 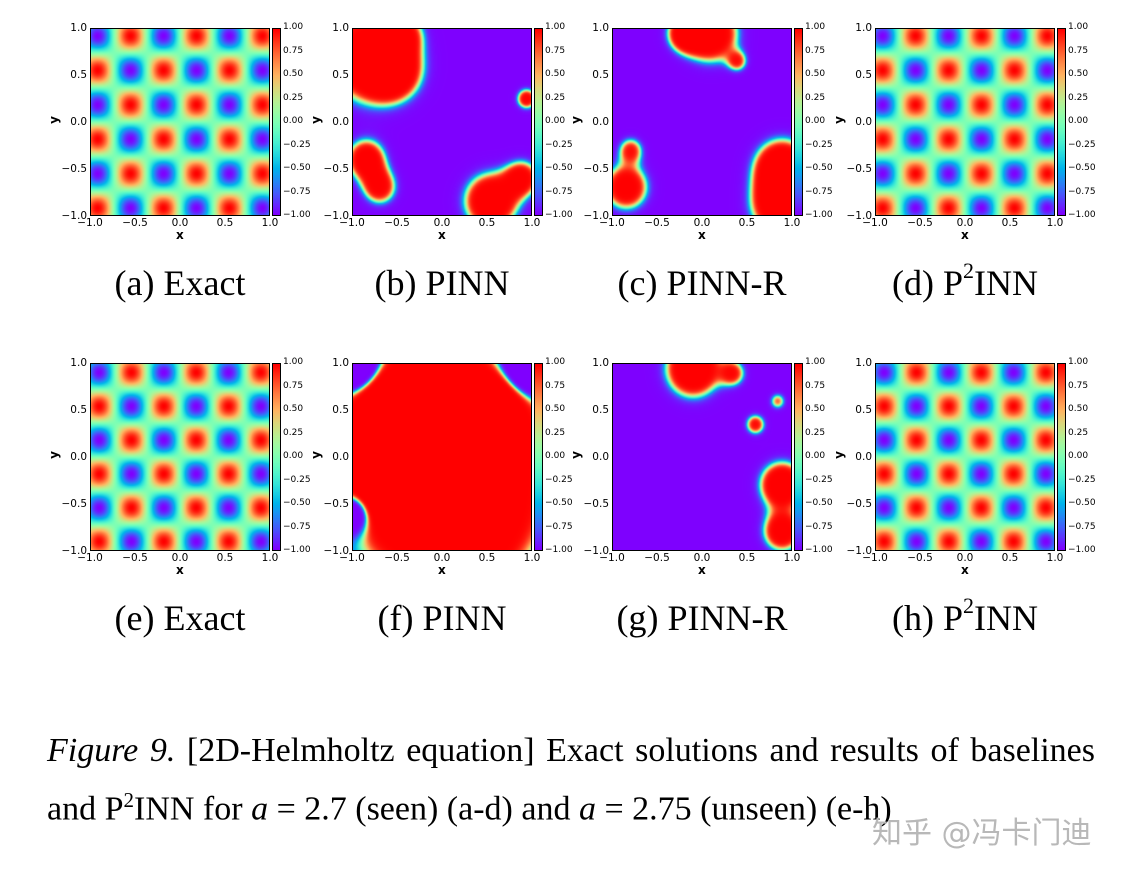 What do you see at coordinates (395, 618) in the screenshot?
I see `subfigure-label: (f)` at bounding box center [395, 618].